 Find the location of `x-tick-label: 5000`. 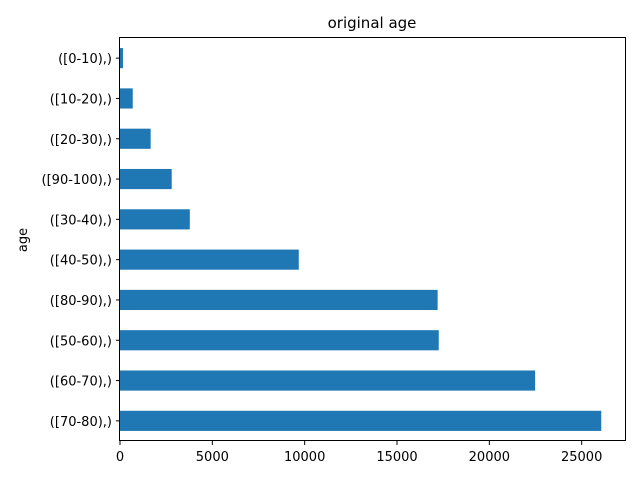

x-tick-label: 5000 is located at coordinates (212, 457).